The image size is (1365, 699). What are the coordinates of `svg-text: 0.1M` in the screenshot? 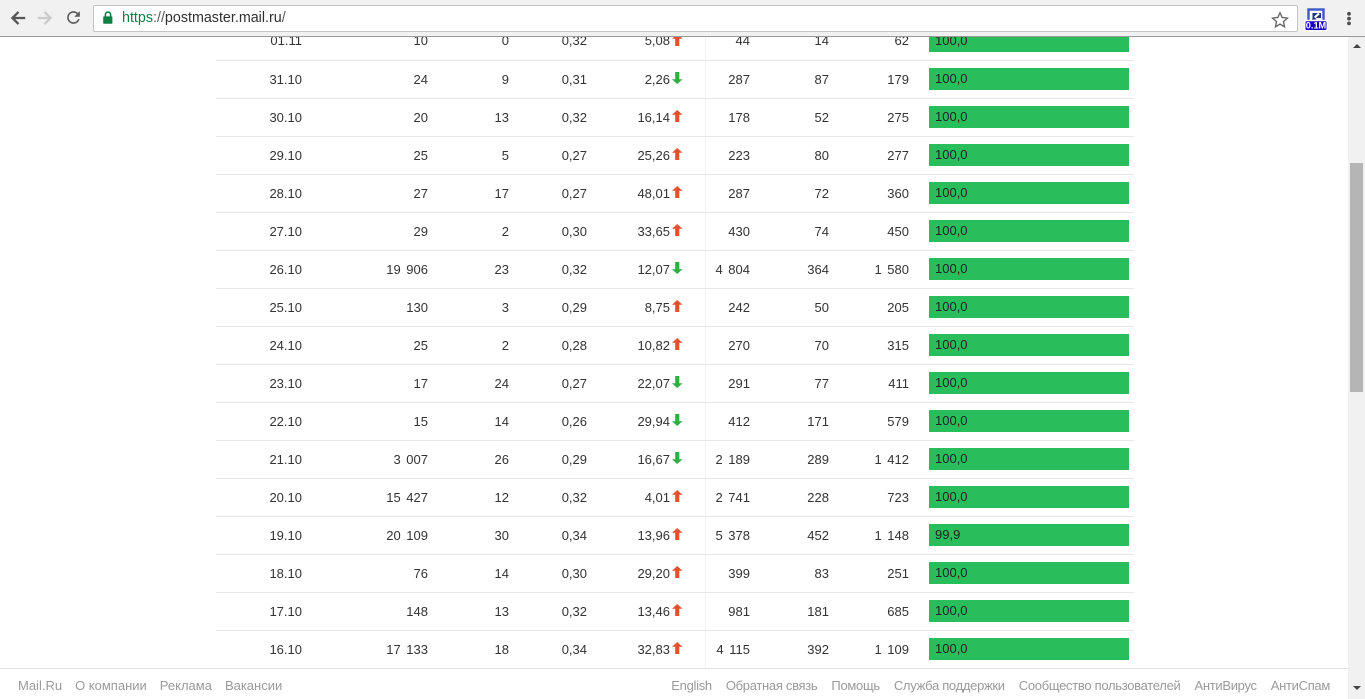 It's located at (1316, 26).